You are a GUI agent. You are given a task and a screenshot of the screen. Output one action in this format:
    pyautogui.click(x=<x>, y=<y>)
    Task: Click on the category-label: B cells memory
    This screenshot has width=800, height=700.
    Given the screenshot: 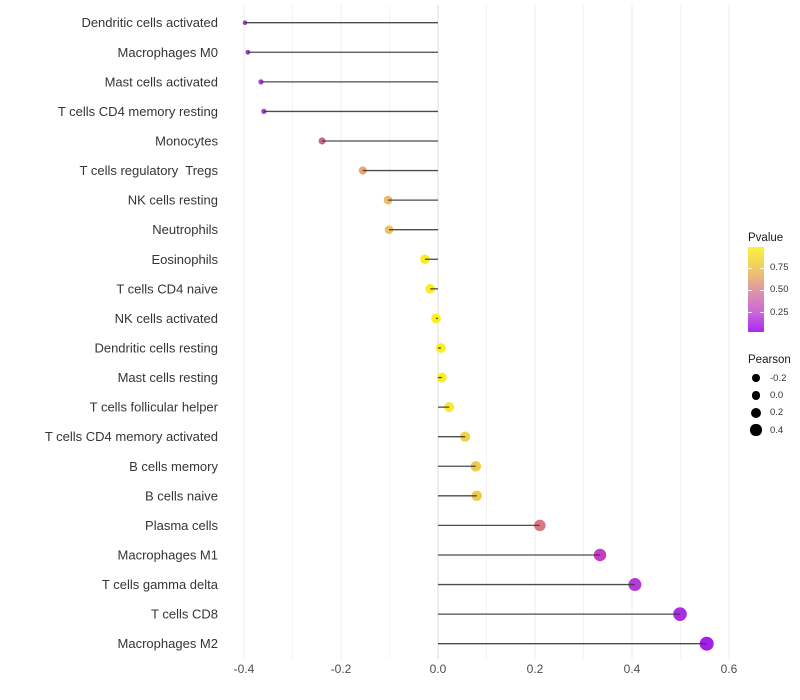 What is the action you would take?
    pyautogui.click(x=173, y=466)
    